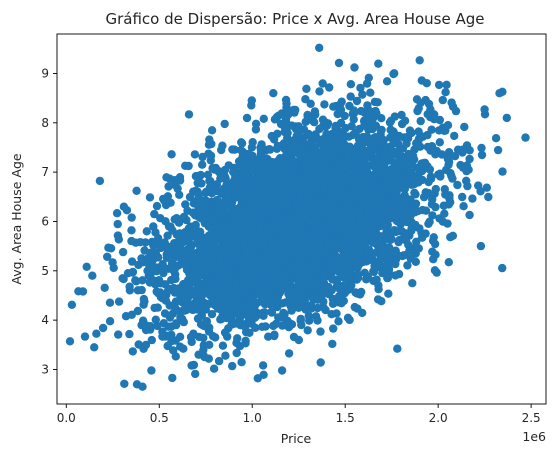 The image size is (554, 455). I want to click on x-axis-label: Price, so click(296, 438).